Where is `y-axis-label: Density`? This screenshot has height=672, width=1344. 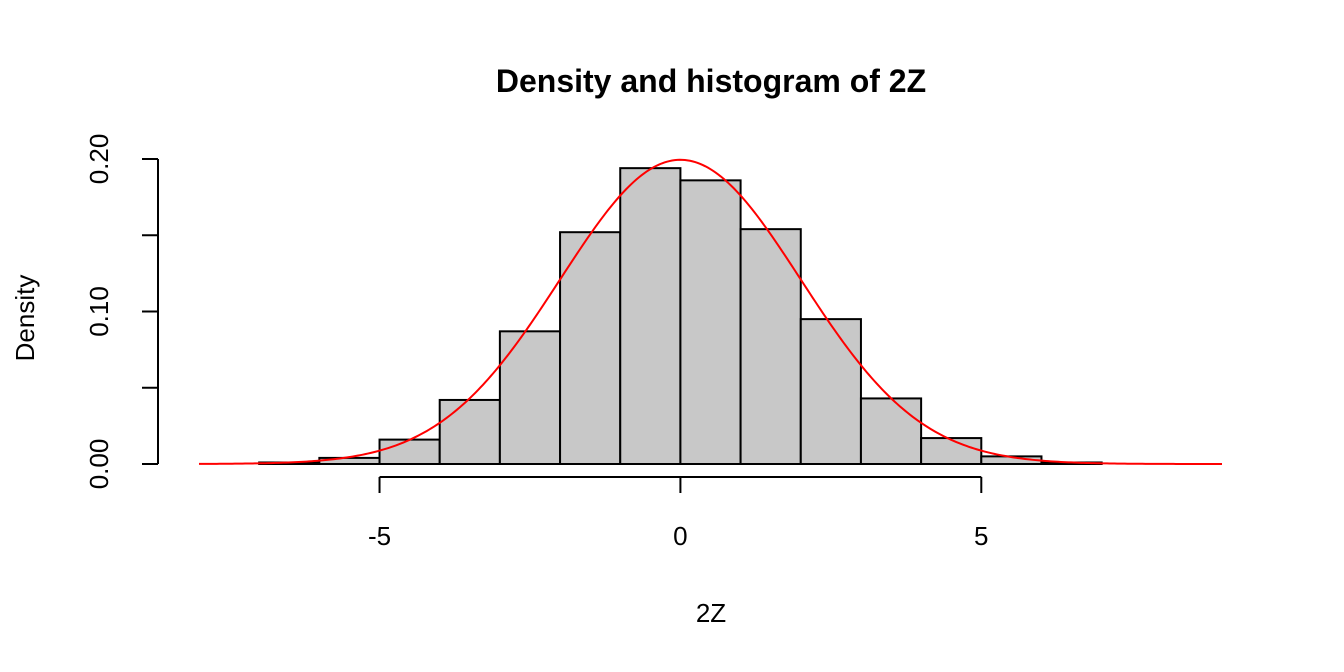 y-axis-label: Density is located at coordinates (25, 318).